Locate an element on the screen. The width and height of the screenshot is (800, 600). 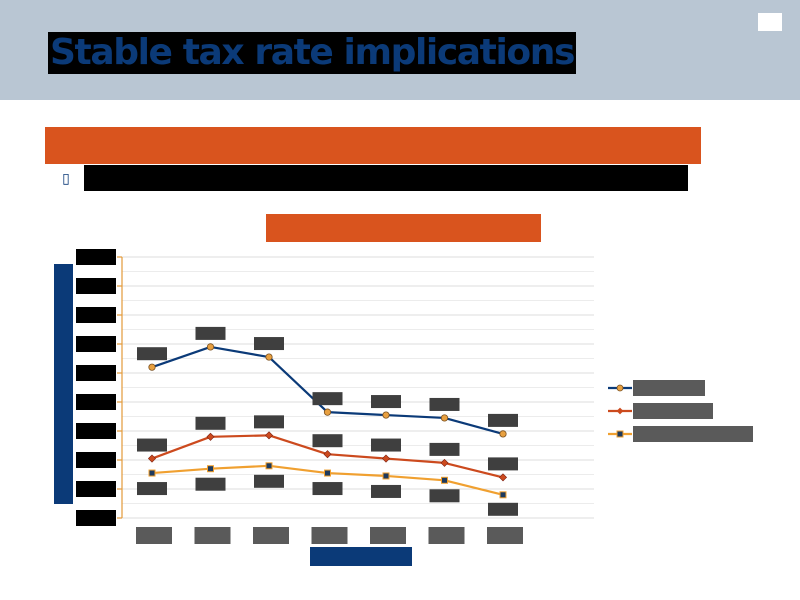
slide-title: Stable tax rate implications is located at coordinates (312, 53).